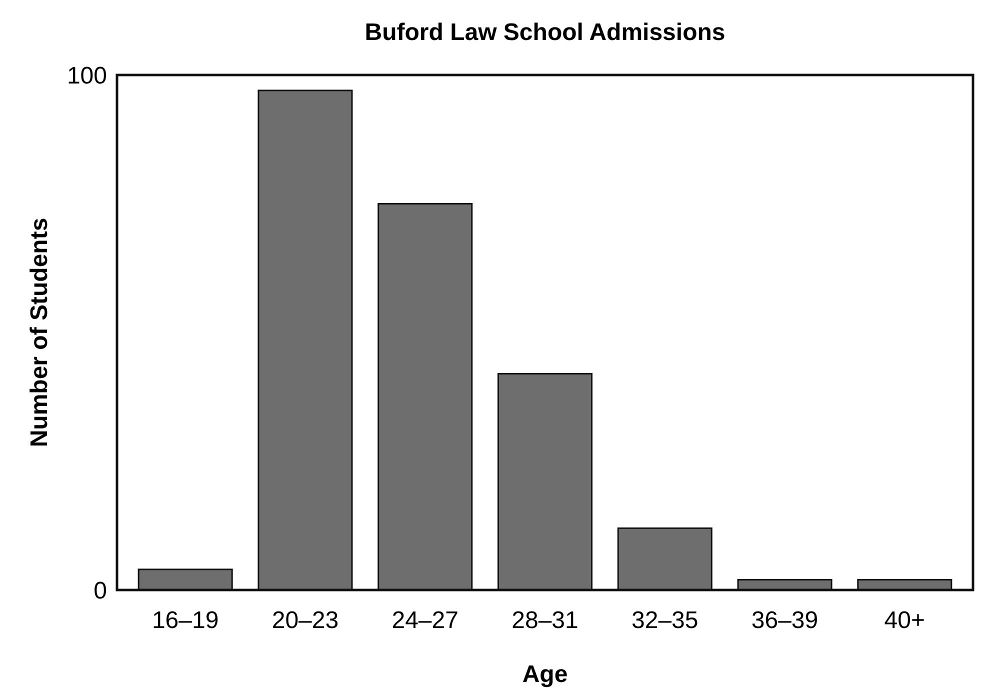  I want to click on y-tick-label: 0, so click(100, 590).